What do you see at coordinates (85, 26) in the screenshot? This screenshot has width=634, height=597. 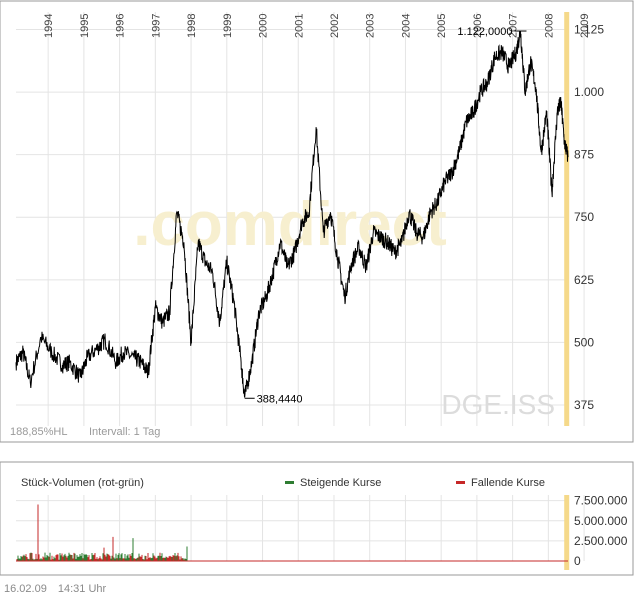 I see `x-tick-label: 1995` at bounding box center [85, 26].